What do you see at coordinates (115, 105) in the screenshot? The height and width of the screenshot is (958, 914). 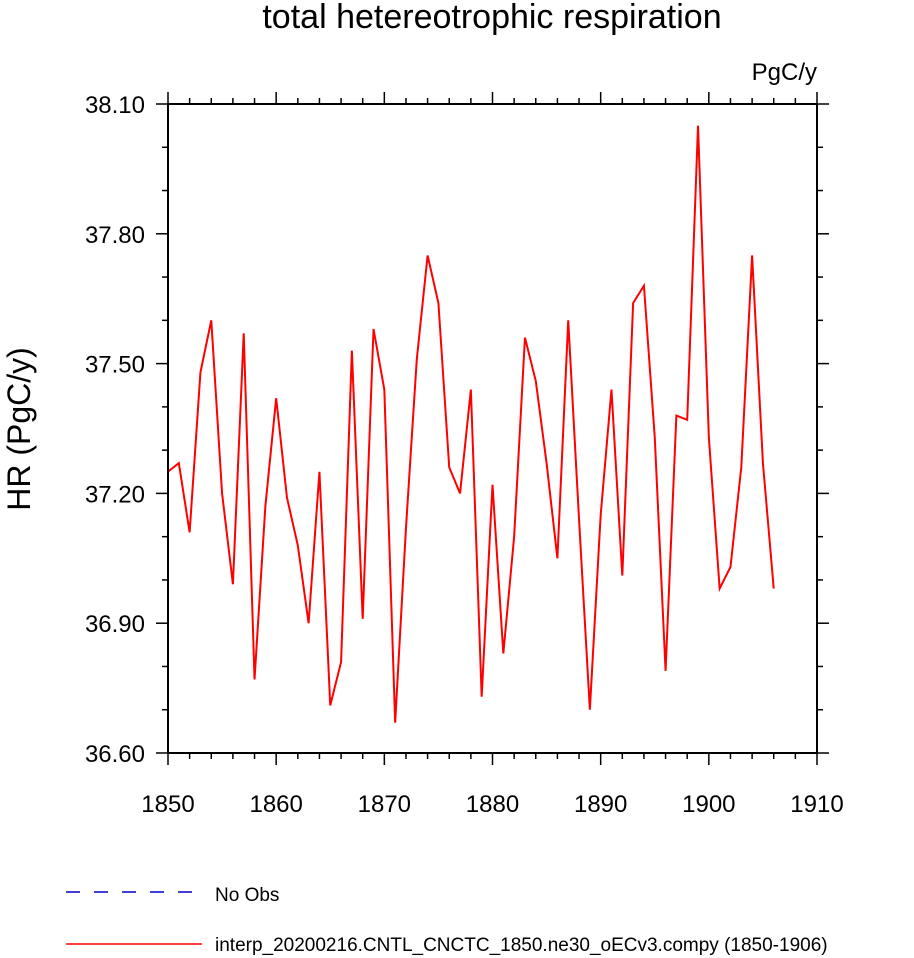 I see `y-tick-label: 38.10` at bounding box center [115, 105].